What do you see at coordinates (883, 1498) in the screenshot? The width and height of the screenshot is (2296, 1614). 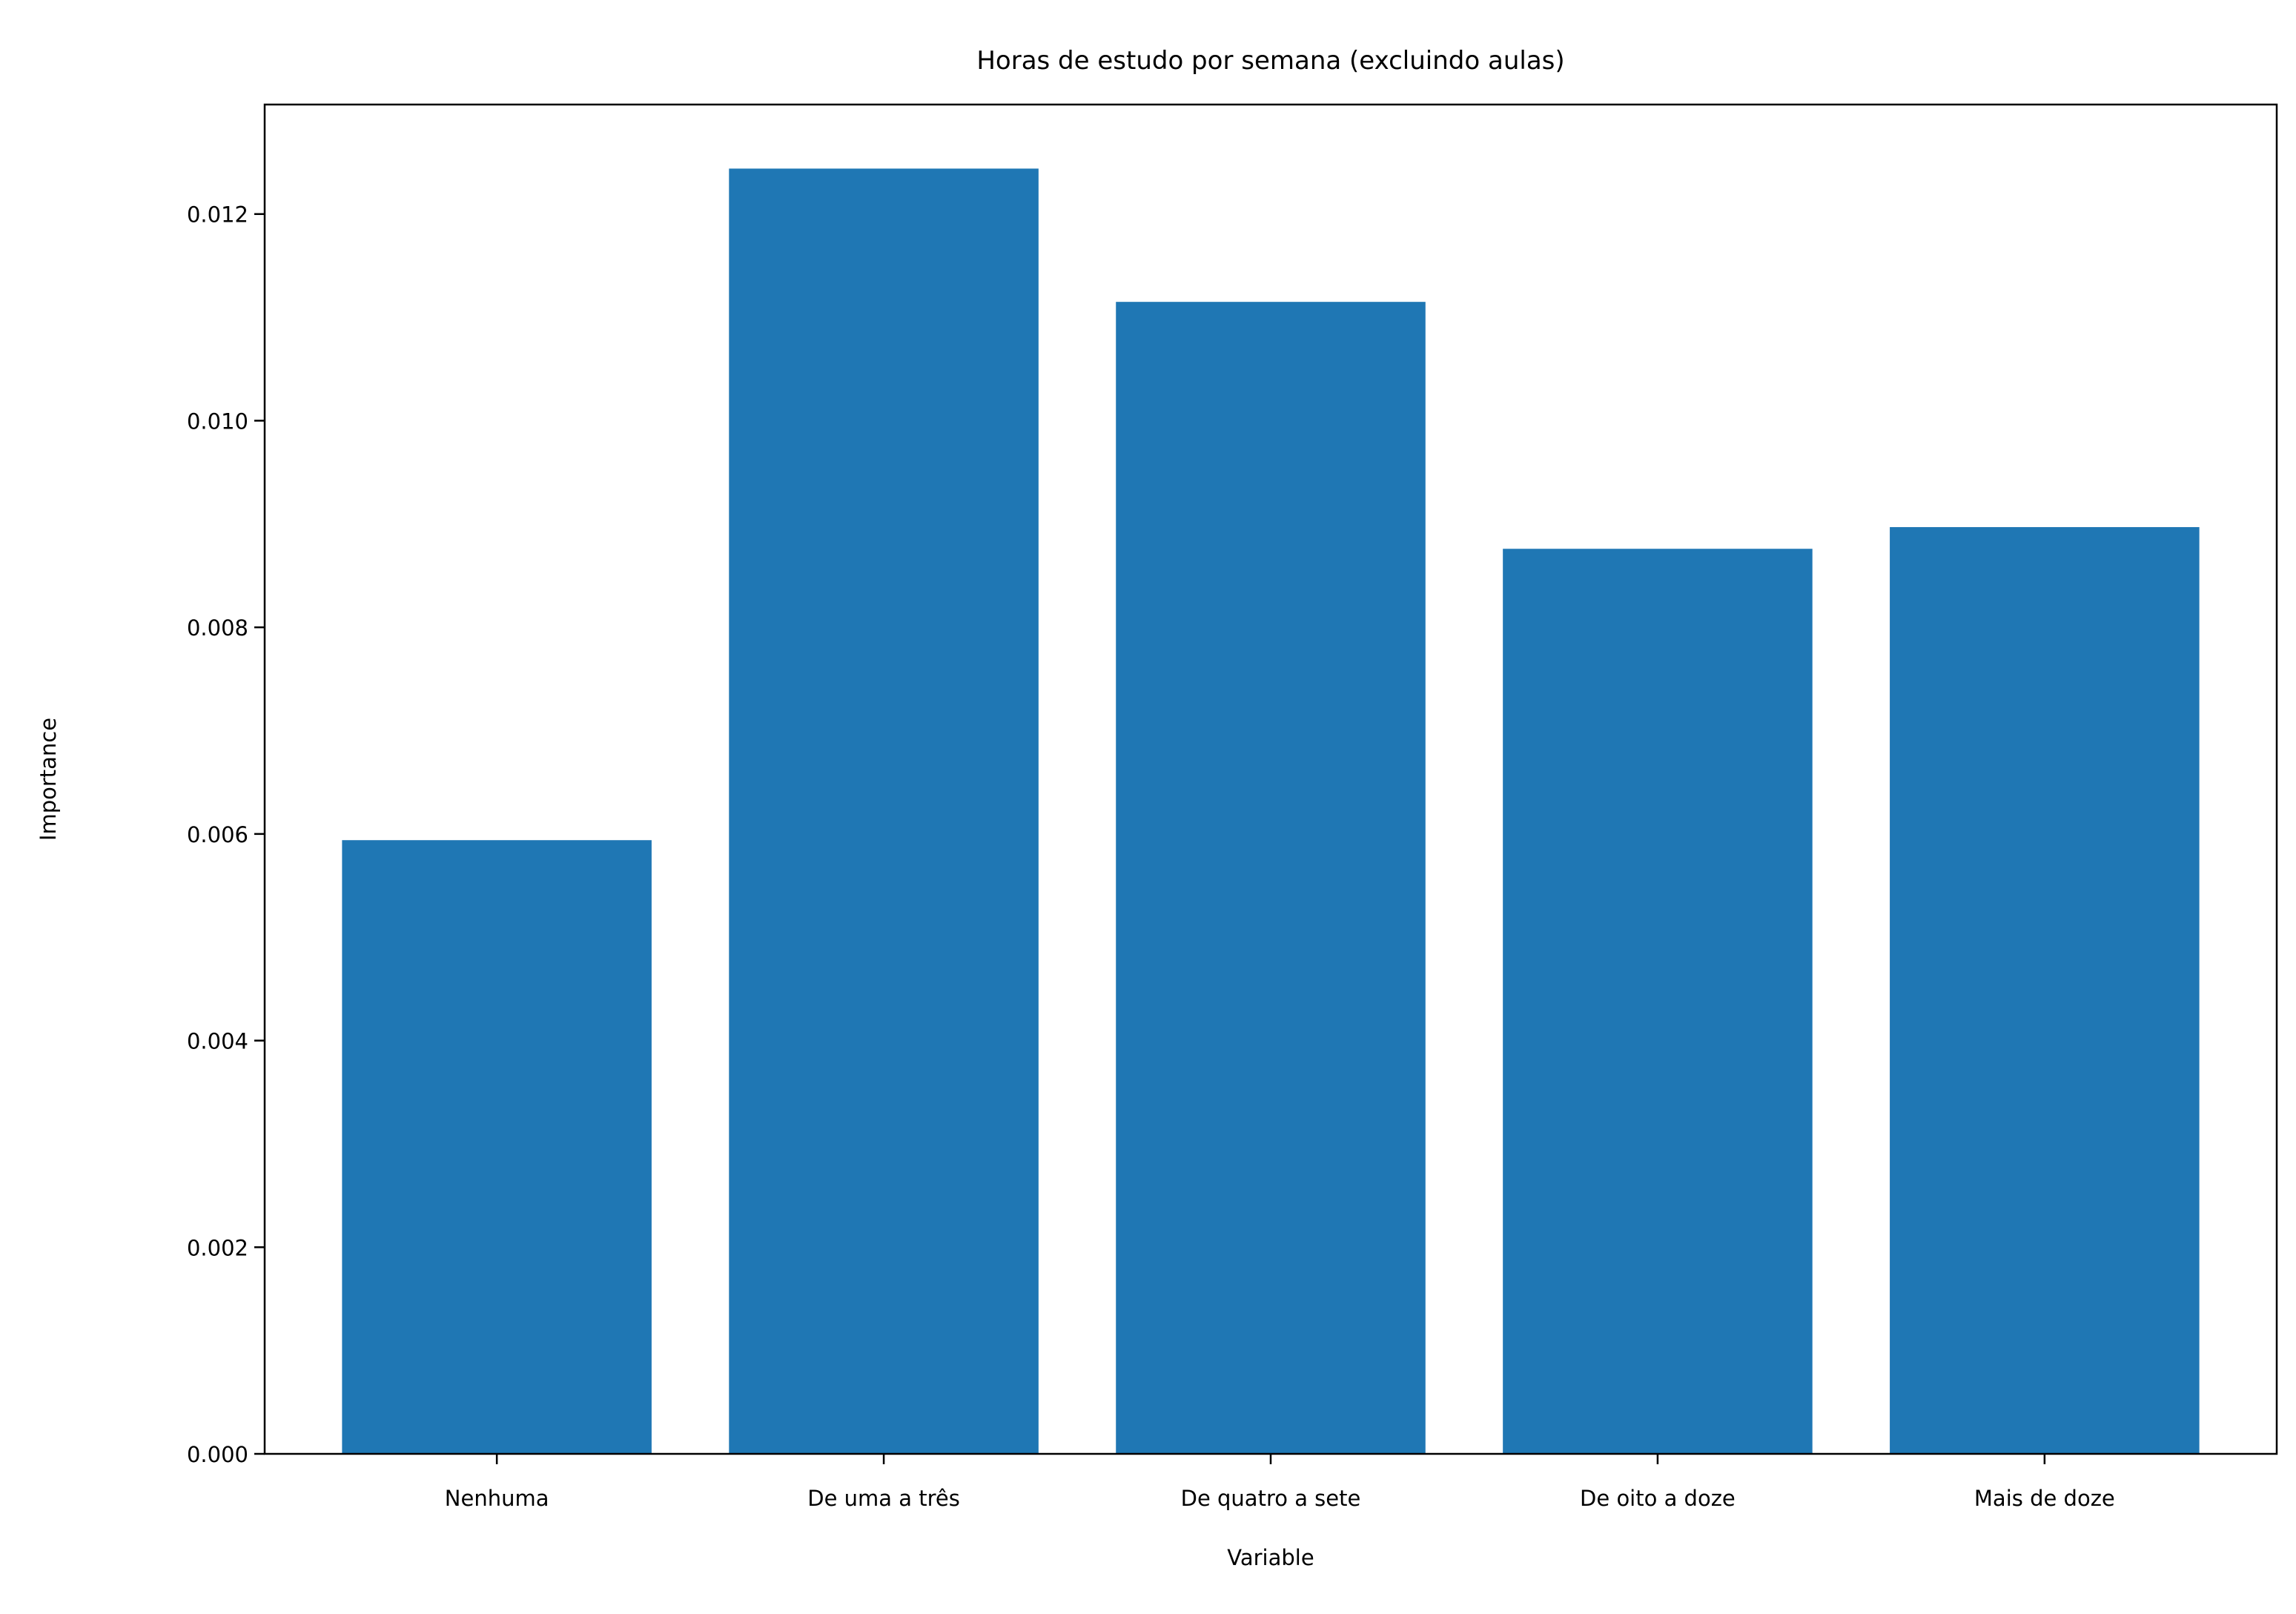 I see `x-tick-label-1: De uma a três` at bounding box center [883, 1498].